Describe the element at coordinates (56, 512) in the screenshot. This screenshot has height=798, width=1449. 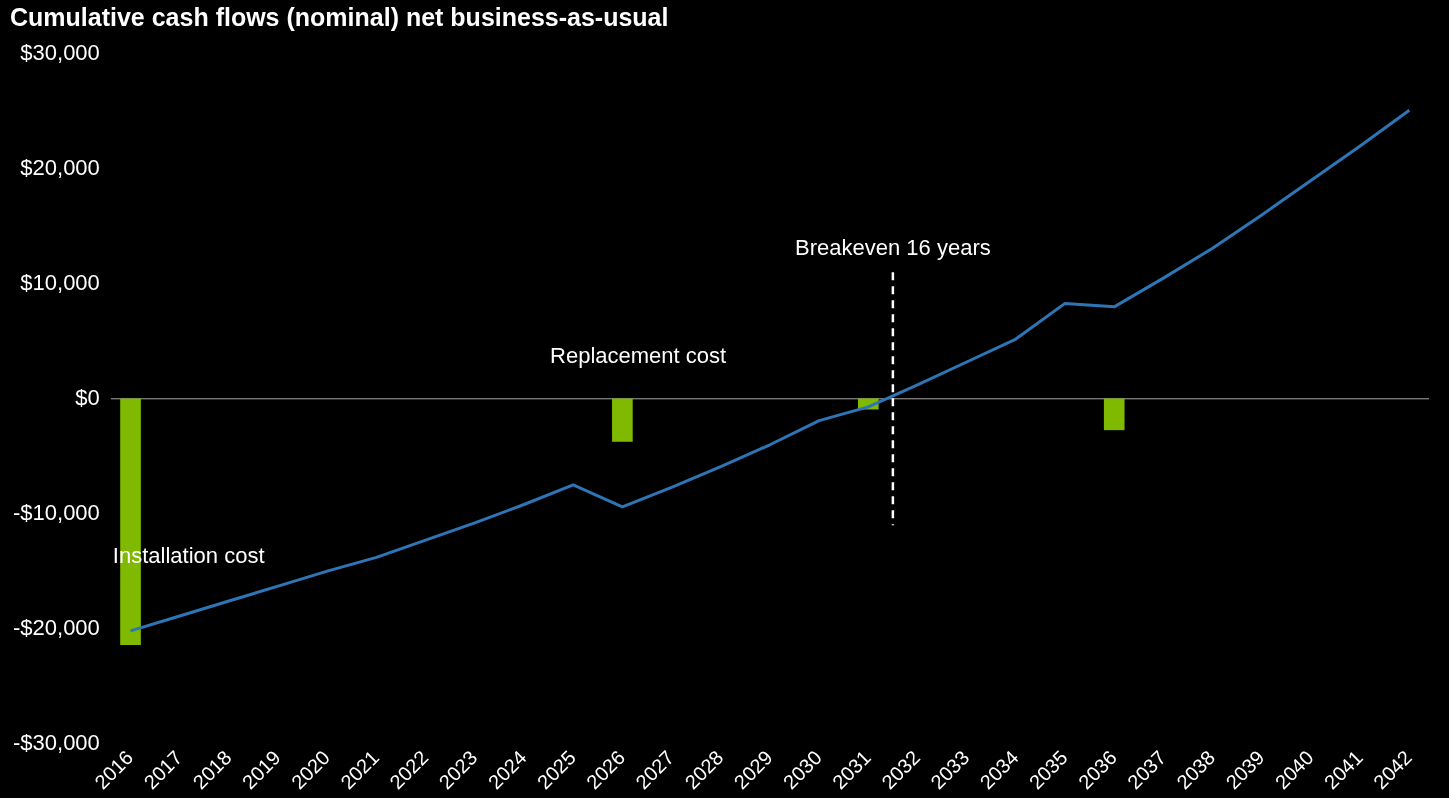
I see `y-tick-label: -$10,000` at that location.